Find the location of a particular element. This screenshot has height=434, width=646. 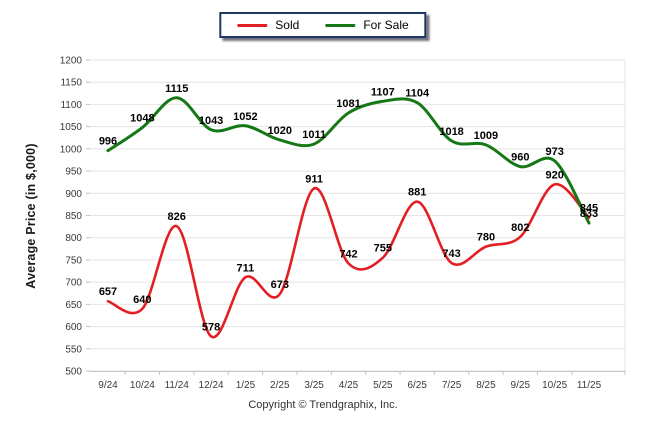

data-label-sold: 881 is located at coordinates (417, 193).